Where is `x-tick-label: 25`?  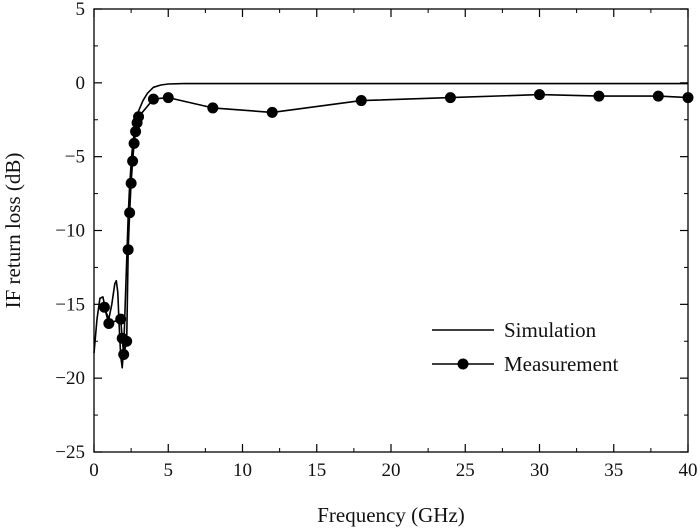
x-tick-label: 25 is located at coordinates (465, 470).